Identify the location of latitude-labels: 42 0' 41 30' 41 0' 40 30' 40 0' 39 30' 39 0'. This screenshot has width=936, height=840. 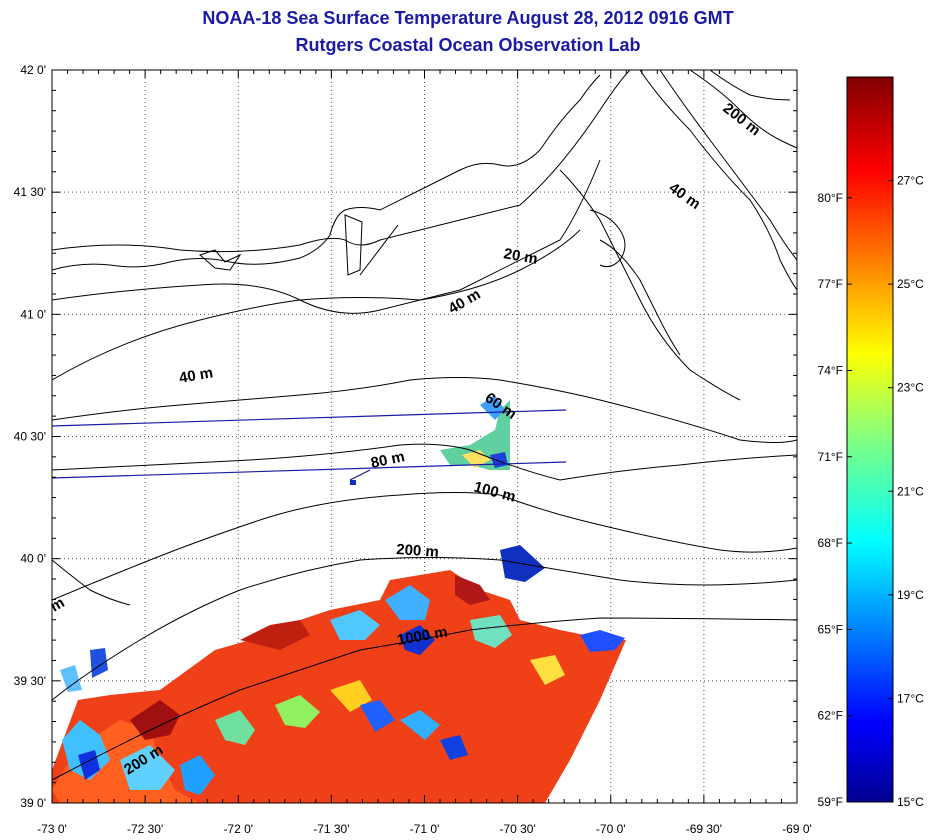
(30, 436).